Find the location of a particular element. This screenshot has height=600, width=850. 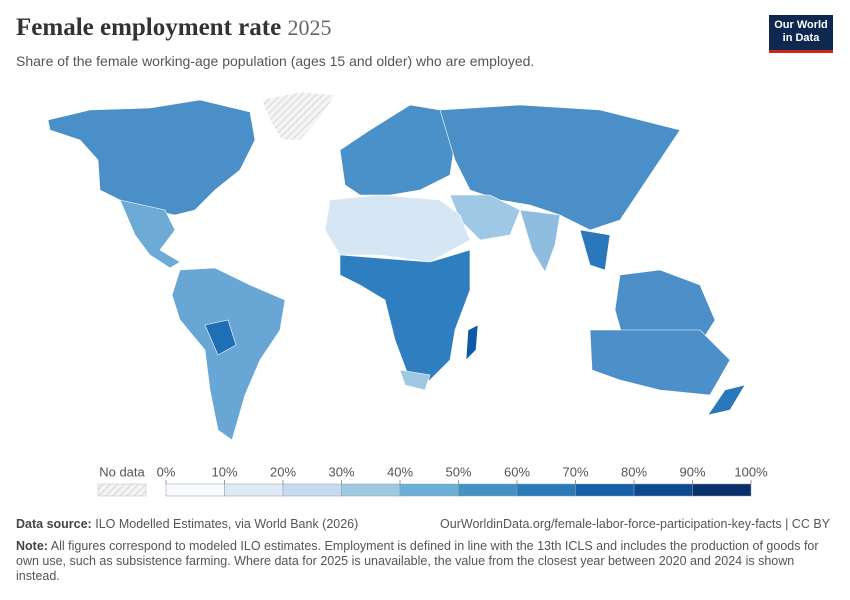

legend-tick-label: 30% is located at coordinates (341, 471).